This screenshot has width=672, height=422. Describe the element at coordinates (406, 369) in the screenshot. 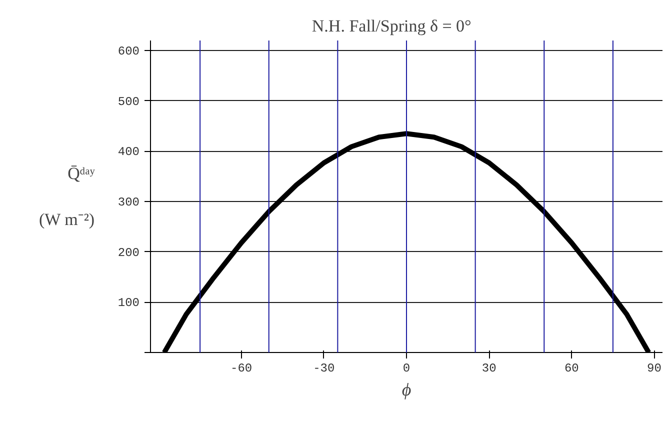

I see `x-tick-label: 0` at that location.